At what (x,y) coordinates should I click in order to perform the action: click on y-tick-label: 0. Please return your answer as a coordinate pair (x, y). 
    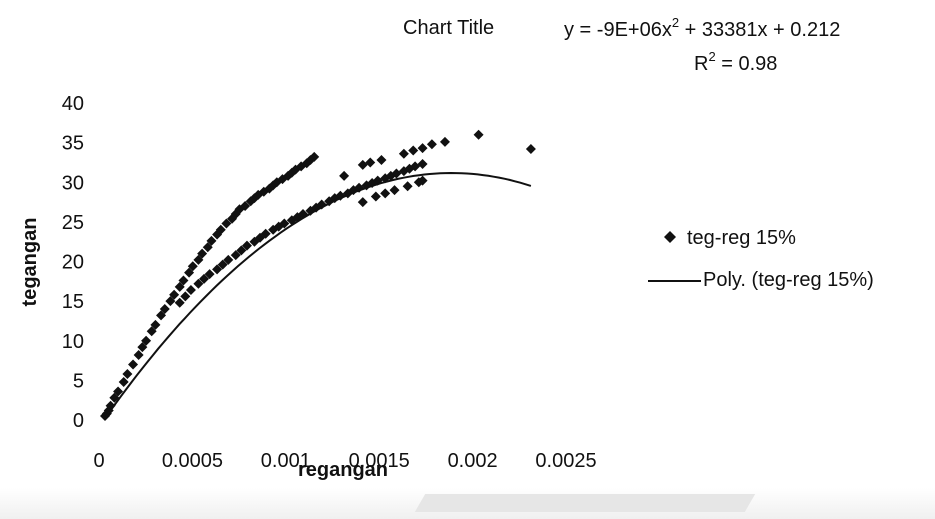
    Looking at the image, I should click on (78, 421).